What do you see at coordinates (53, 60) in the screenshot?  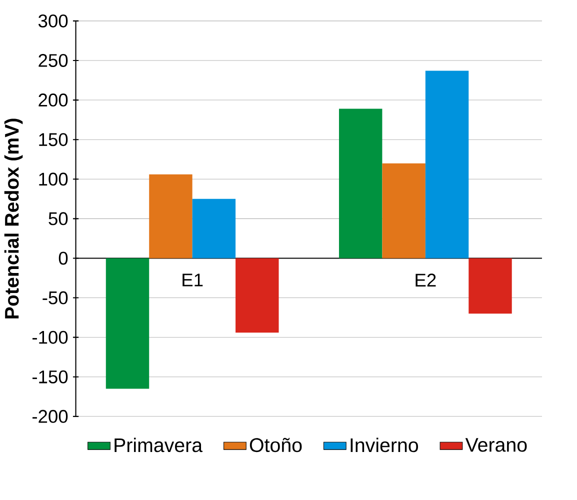 I see `y-tick-label: 250` at bounding box center [53, 60].